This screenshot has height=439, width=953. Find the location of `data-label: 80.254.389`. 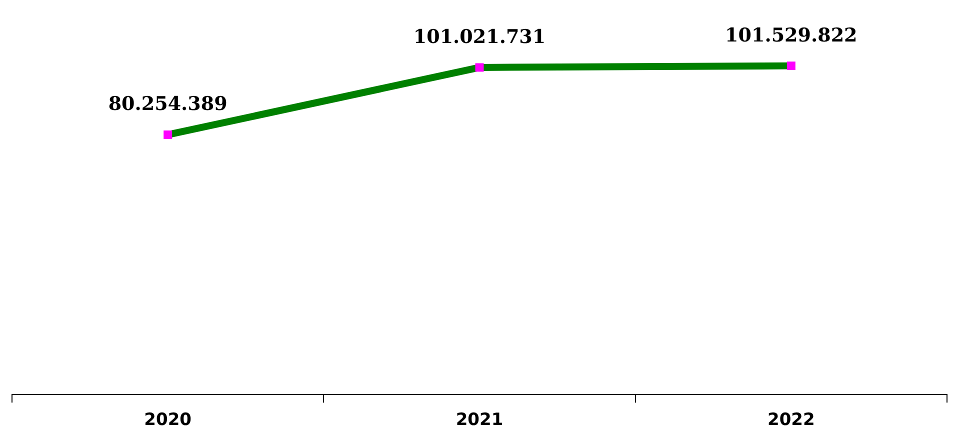

data-label: 80.254.389 is located at coordinates (168, 104).